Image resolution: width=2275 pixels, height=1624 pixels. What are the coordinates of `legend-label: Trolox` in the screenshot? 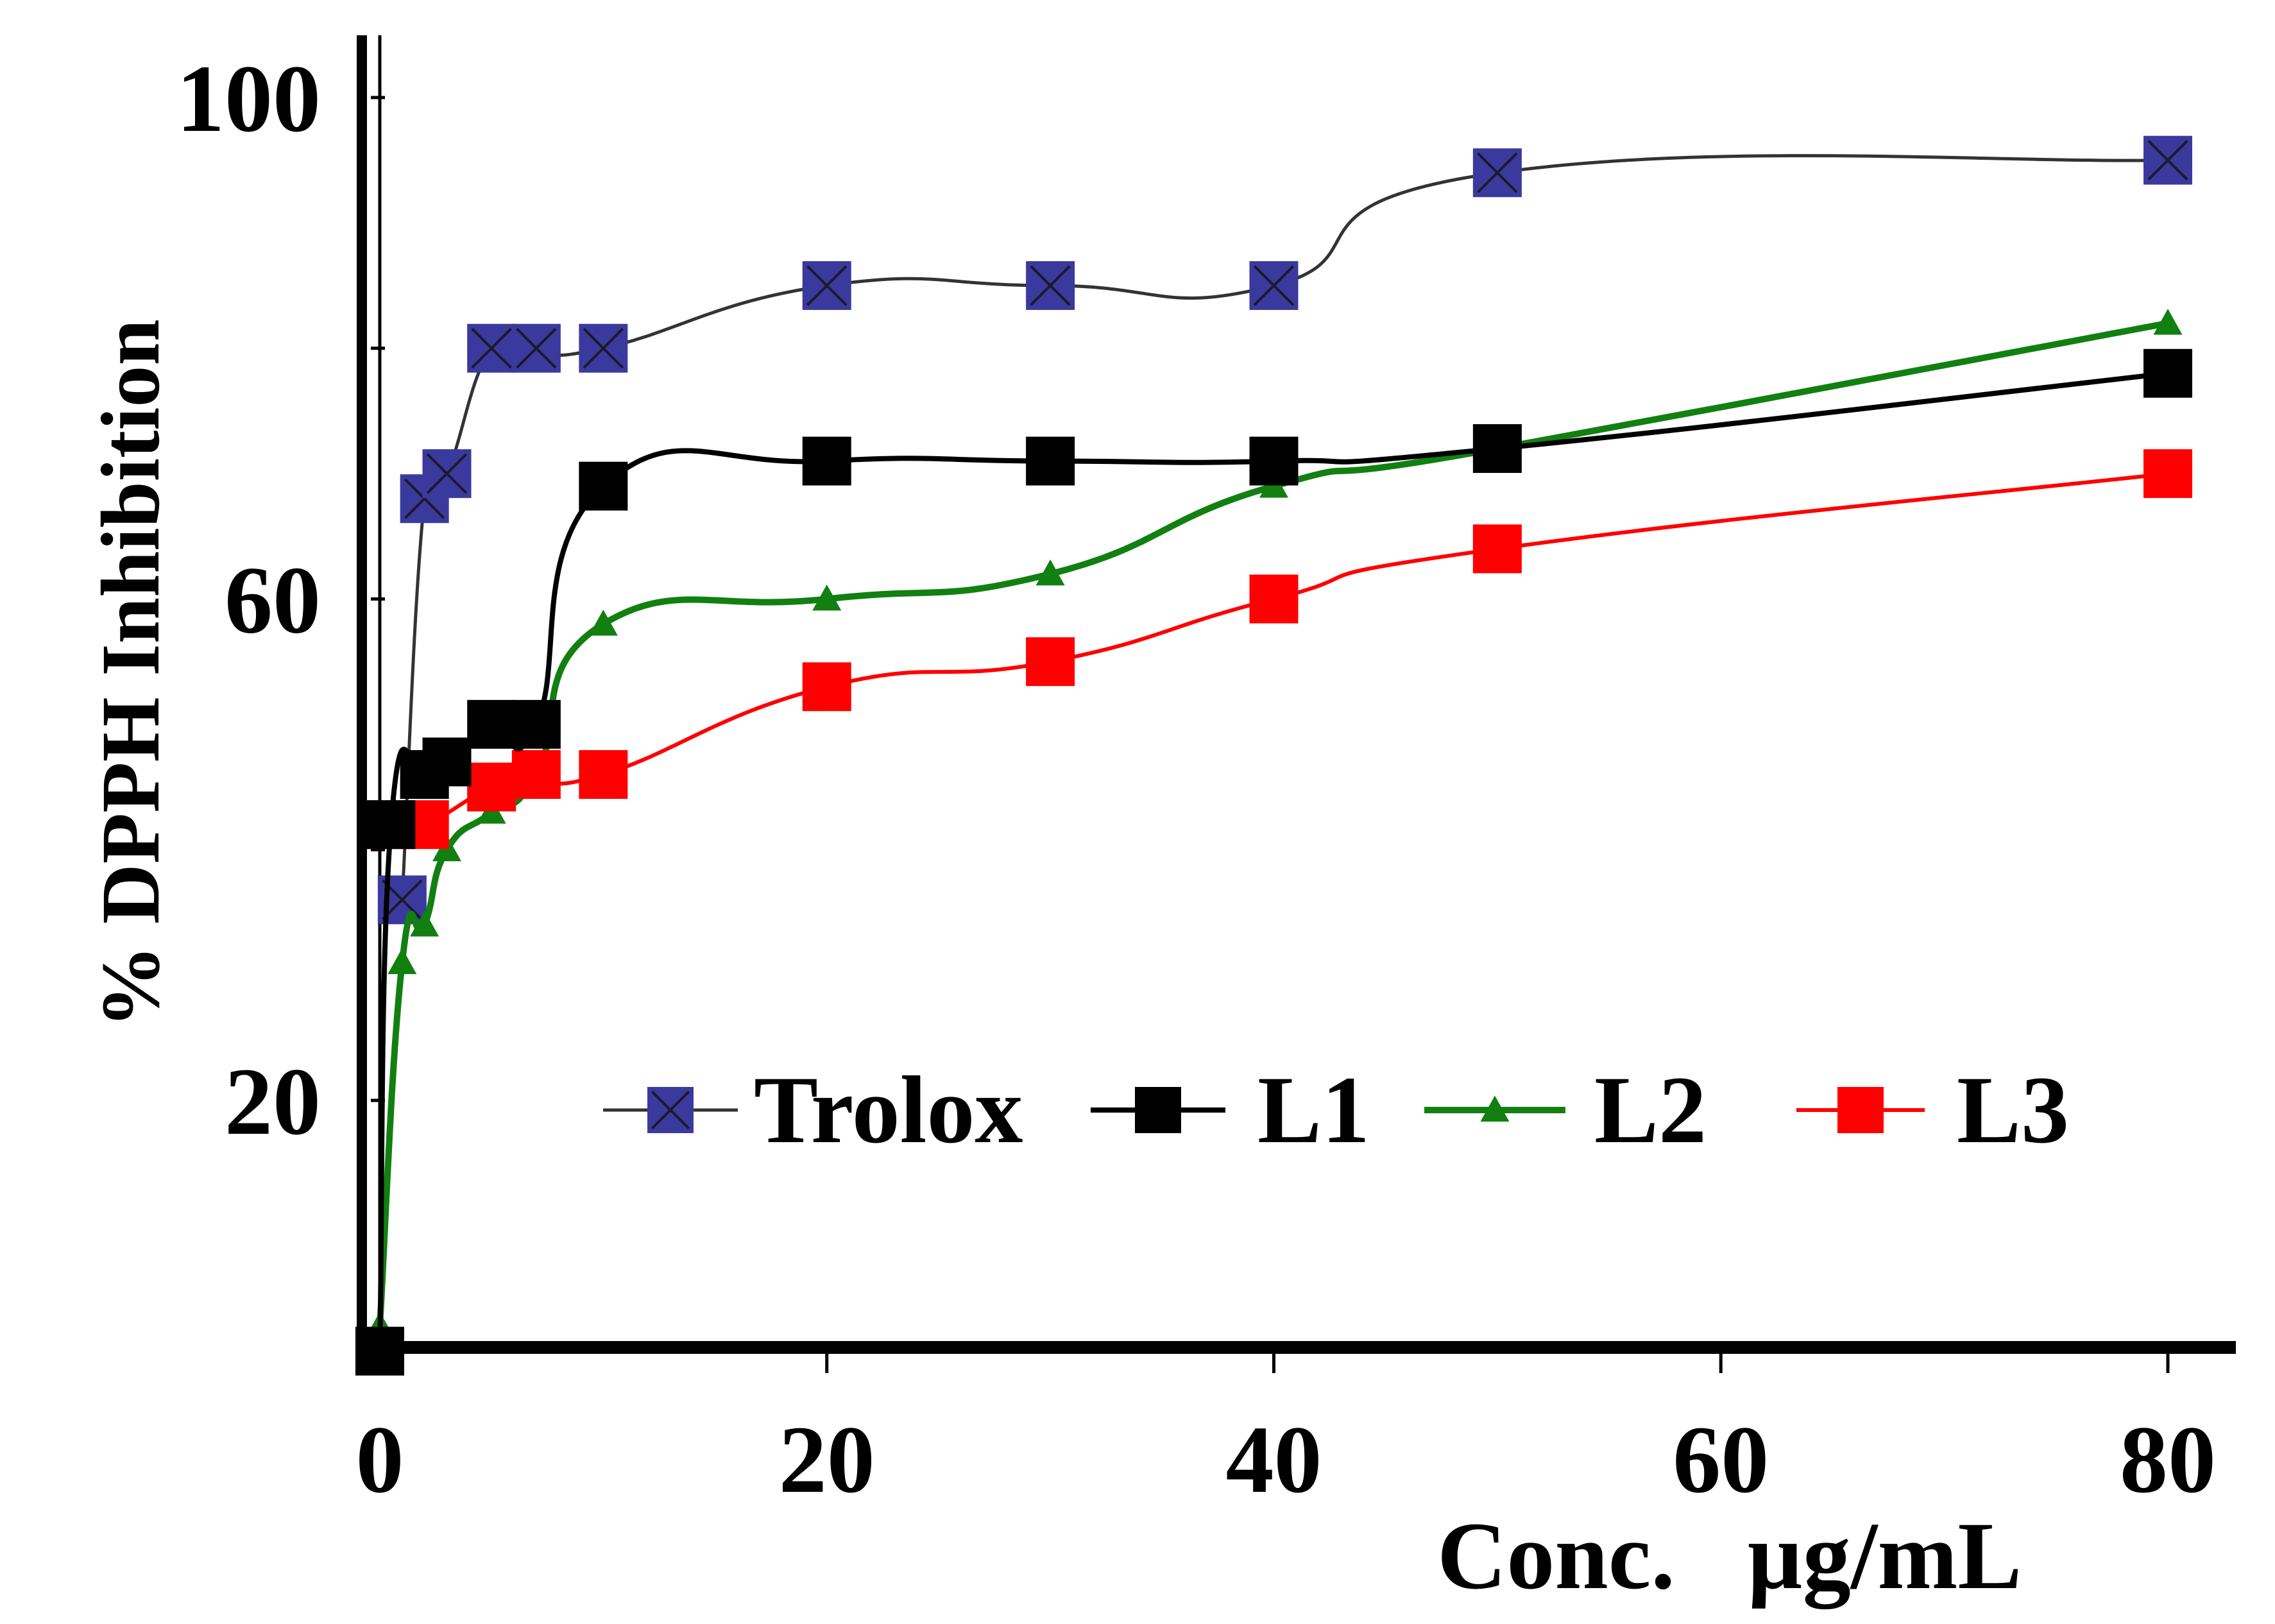 It's located at (888, 1110).